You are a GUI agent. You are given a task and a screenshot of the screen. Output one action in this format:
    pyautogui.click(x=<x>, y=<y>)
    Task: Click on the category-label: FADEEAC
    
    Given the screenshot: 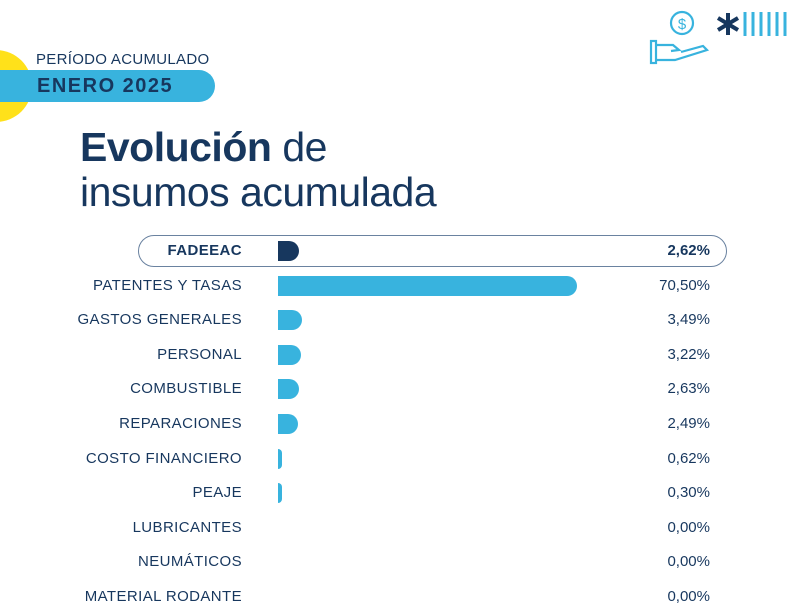 What is the action you would take?
    pyautogui.click(x=204, y=250)
    